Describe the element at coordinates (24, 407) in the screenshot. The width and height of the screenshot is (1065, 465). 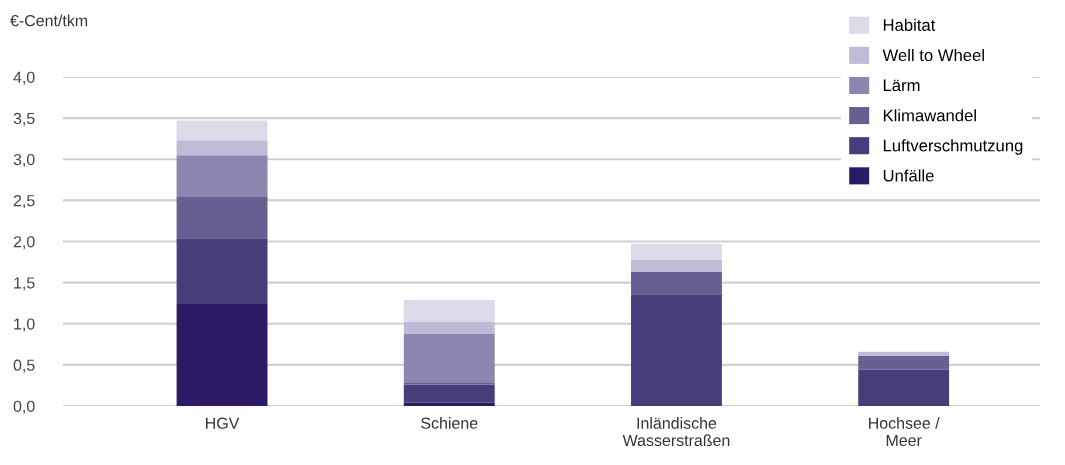
I see `y-tick-label: 0,0` at that location.